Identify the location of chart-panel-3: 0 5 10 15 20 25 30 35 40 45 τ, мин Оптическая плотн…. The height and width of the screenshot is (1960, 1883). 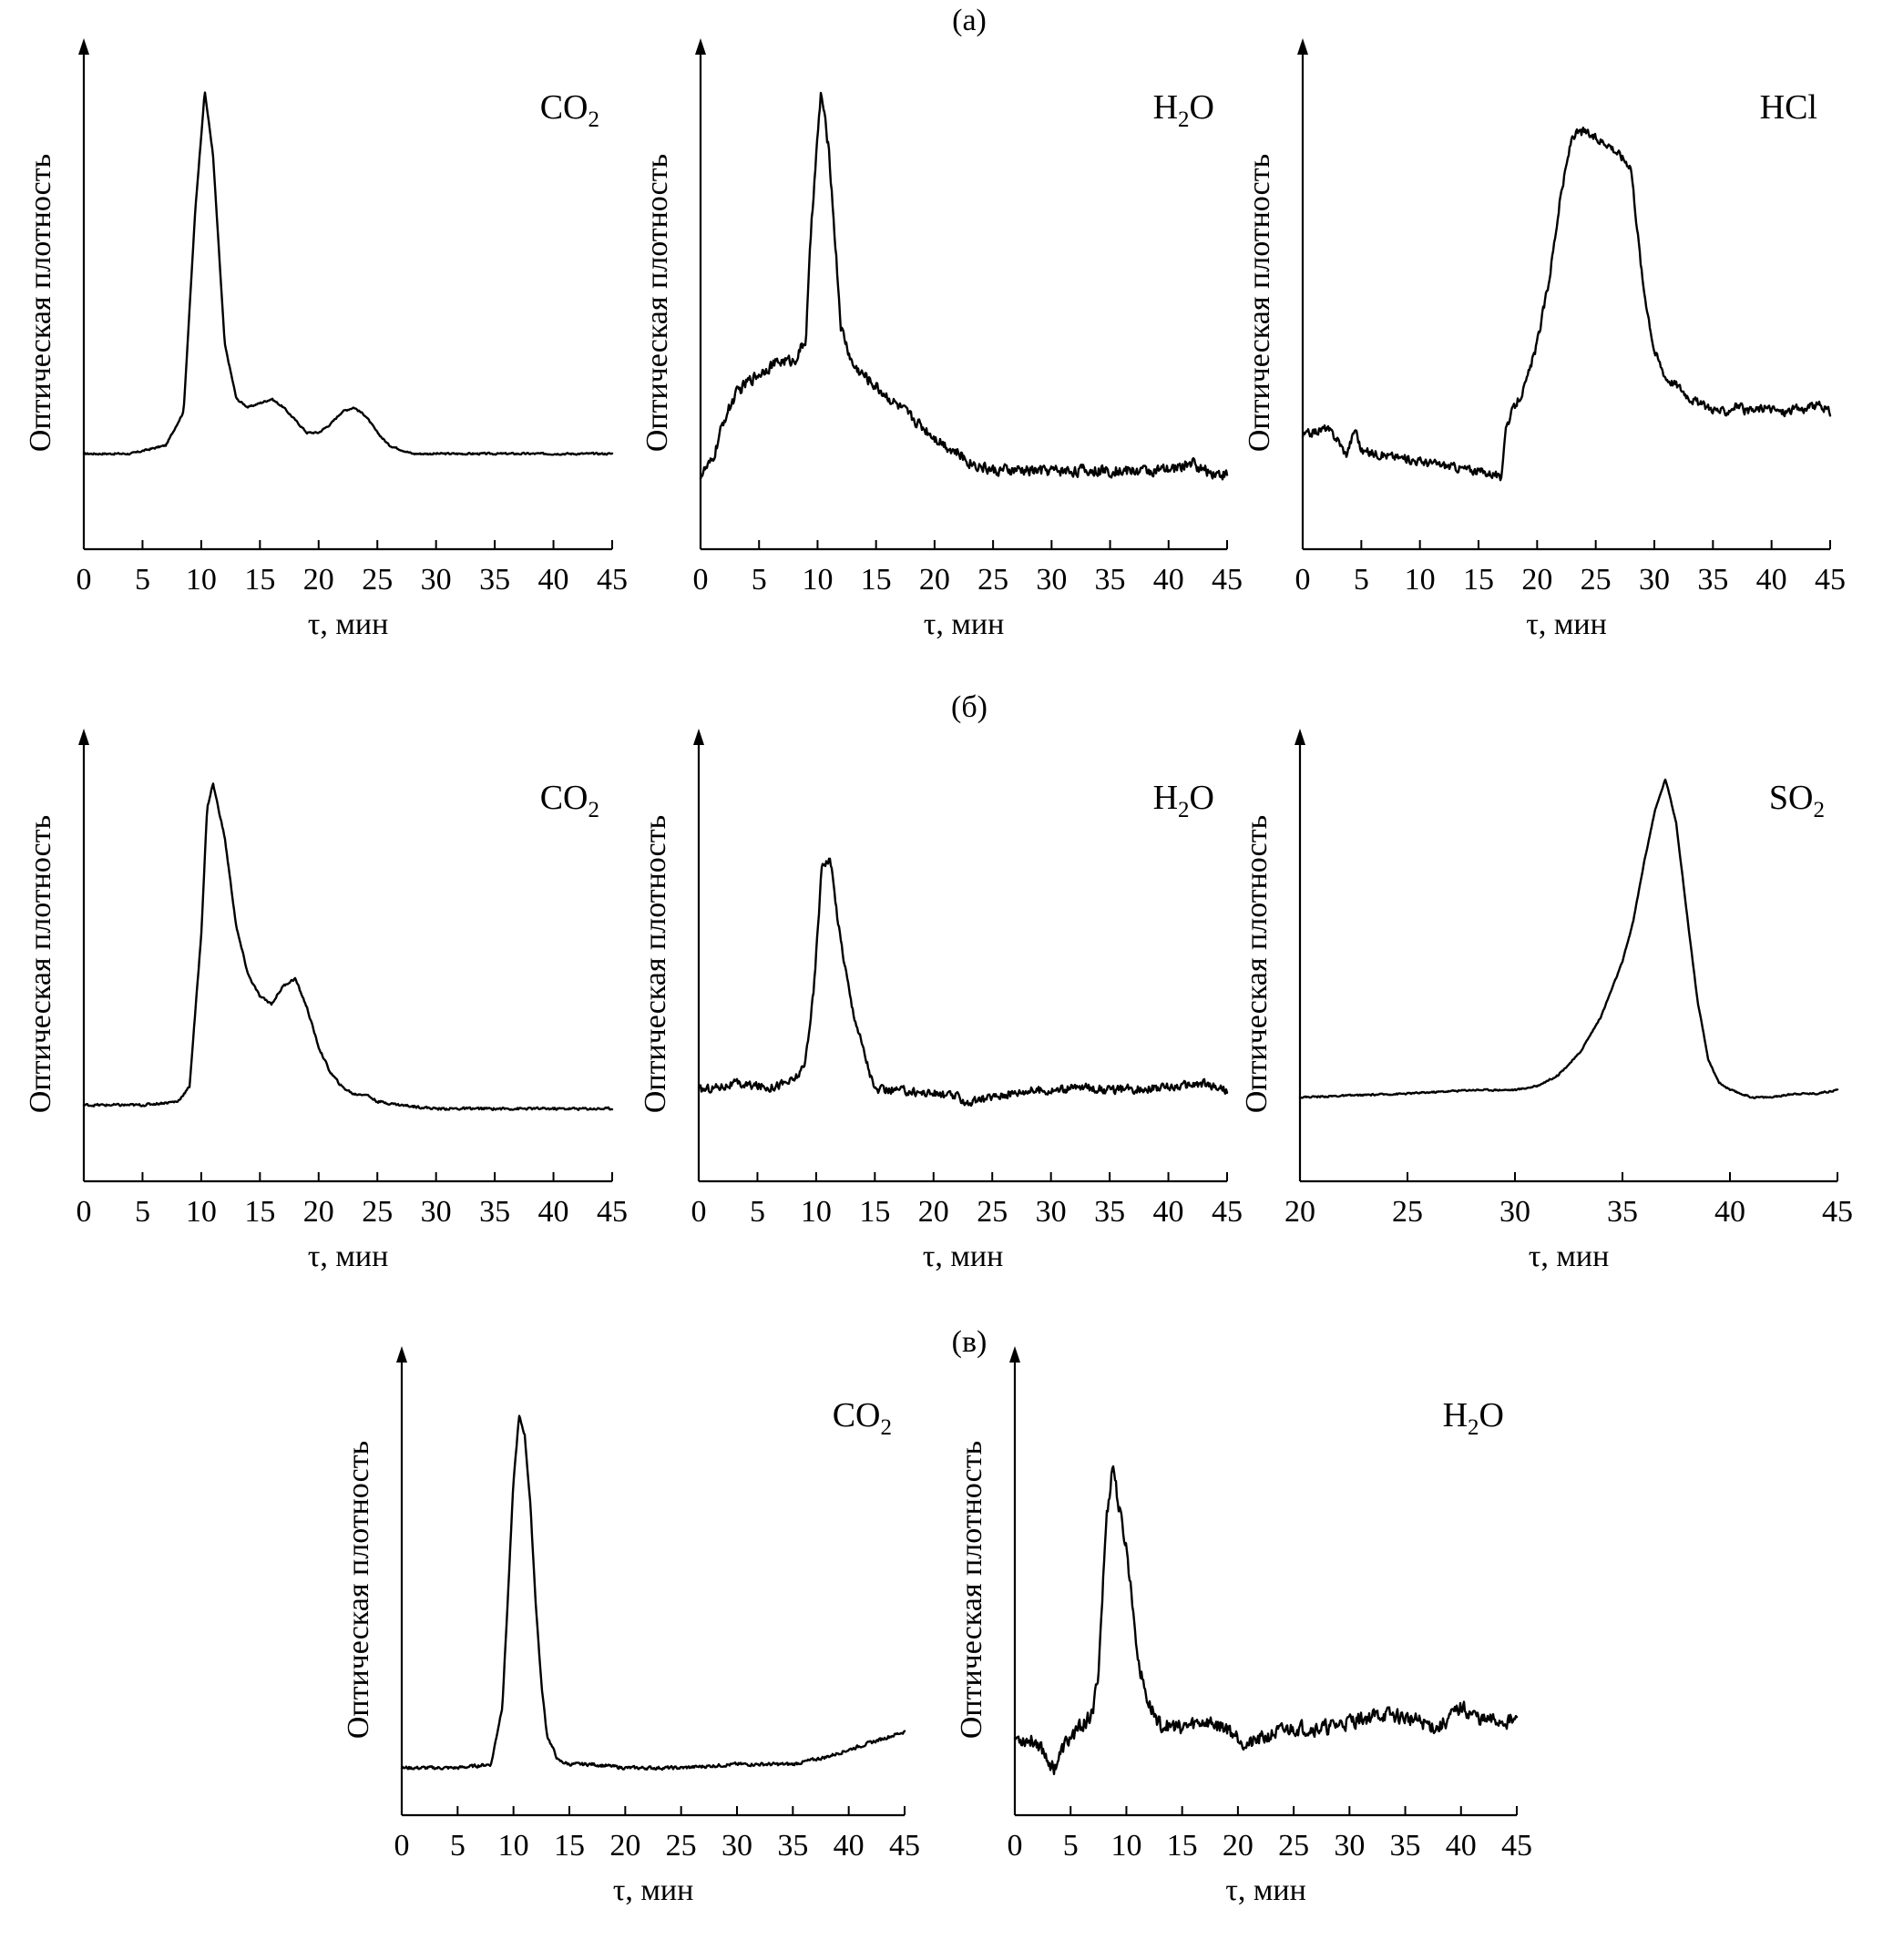
(1544, 339).